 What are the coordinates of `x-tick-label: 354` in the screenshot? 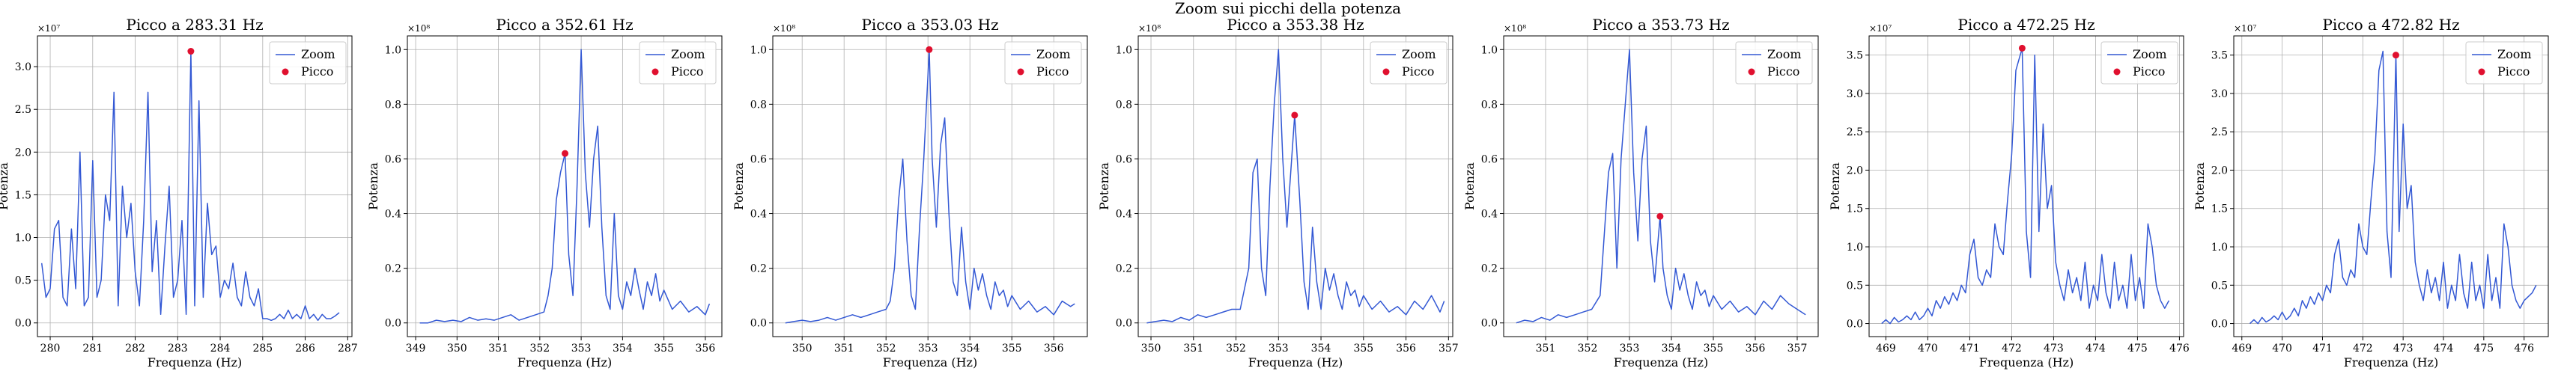 It's located at (1321, 349).